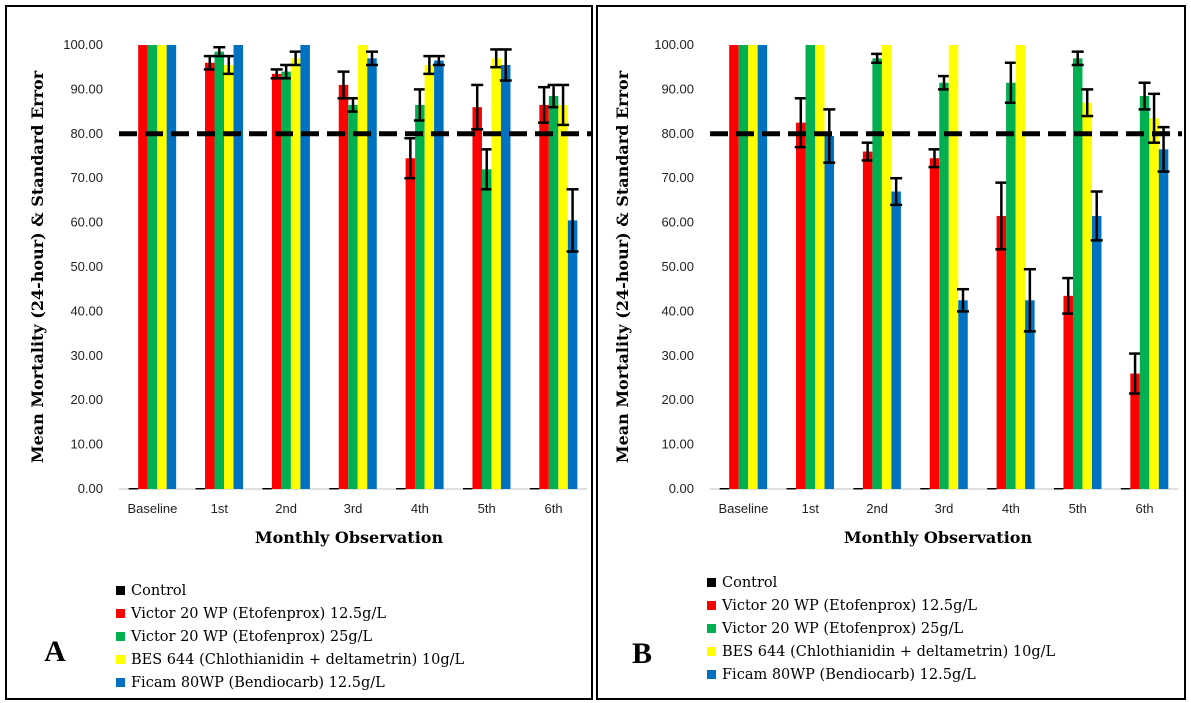  What do you see at coordinates (86, 444) in the screenshot?
I see `y-tick-label: 10.00` at bounding box center [86, 444].